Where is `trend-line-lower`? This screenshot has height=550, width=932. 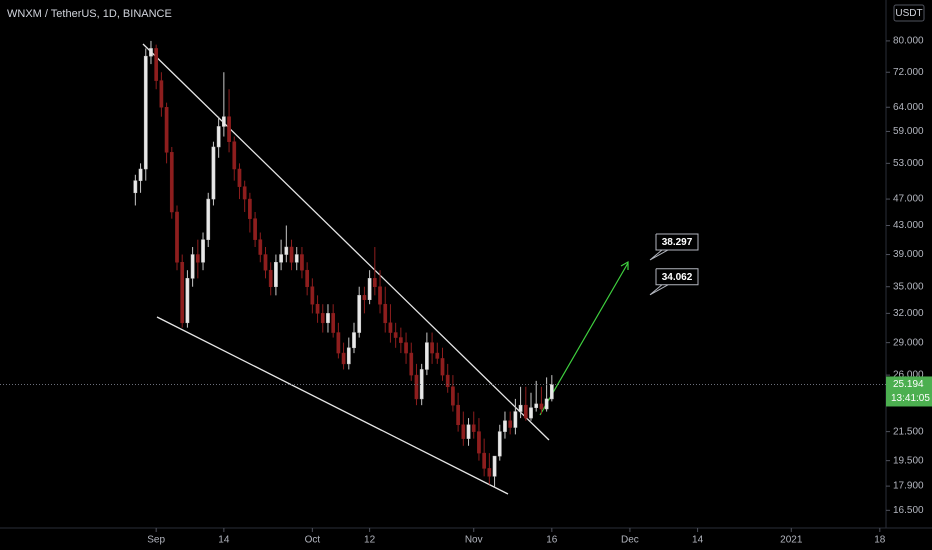 trend-line-lower is located at coordinates (332, 405).